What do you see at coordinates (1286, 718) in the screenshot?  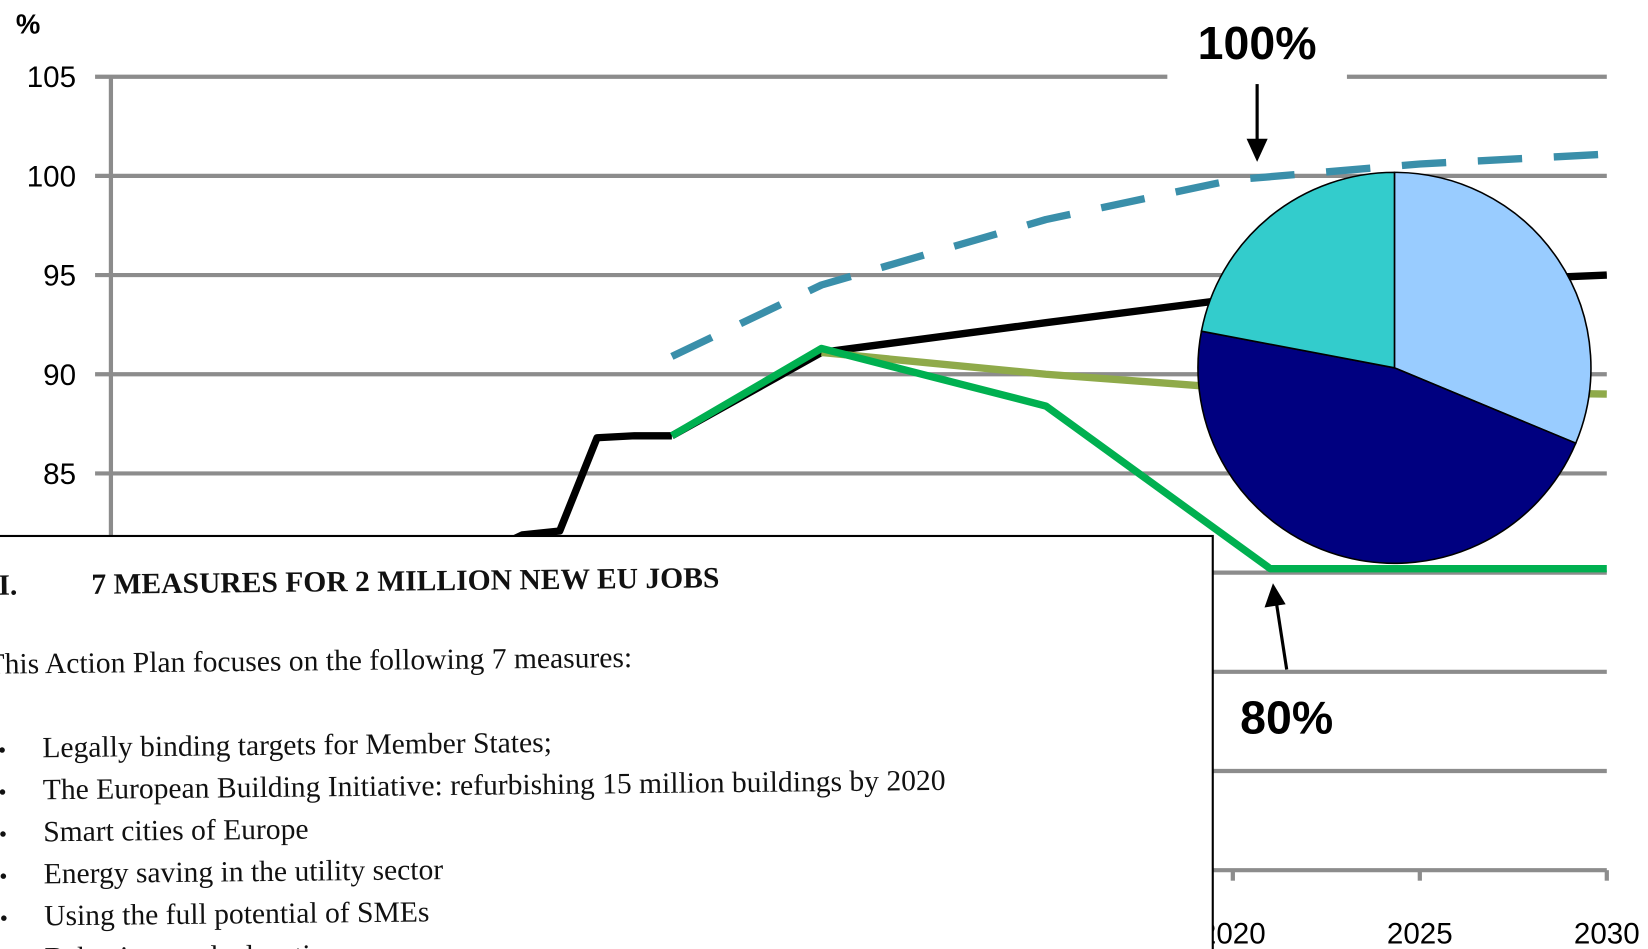 I see `annotation: 80%` at bounding box center [1286, 718].